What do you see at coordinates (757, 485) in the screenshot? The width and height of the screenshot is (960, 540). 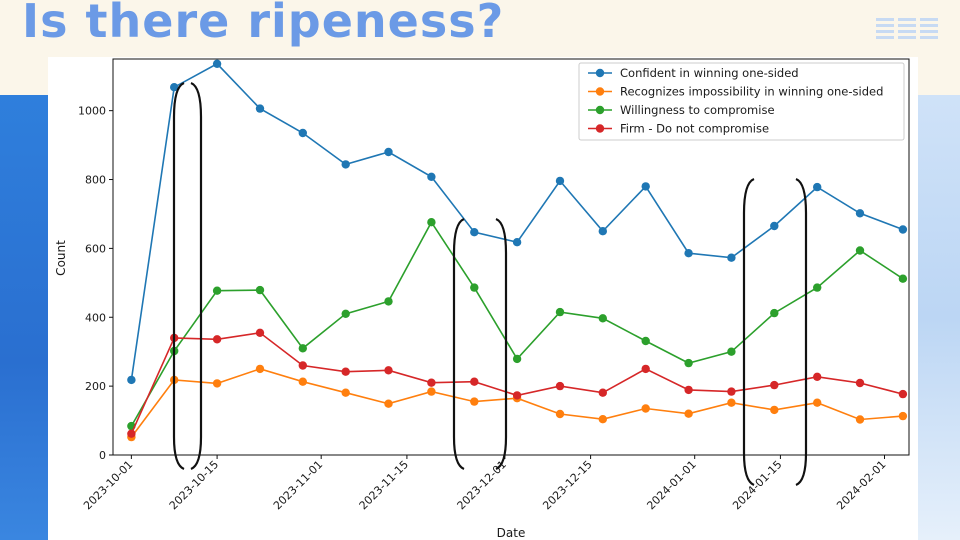 I see `x-tick-label: 2024-01-15` at bounding box center [757, 485].